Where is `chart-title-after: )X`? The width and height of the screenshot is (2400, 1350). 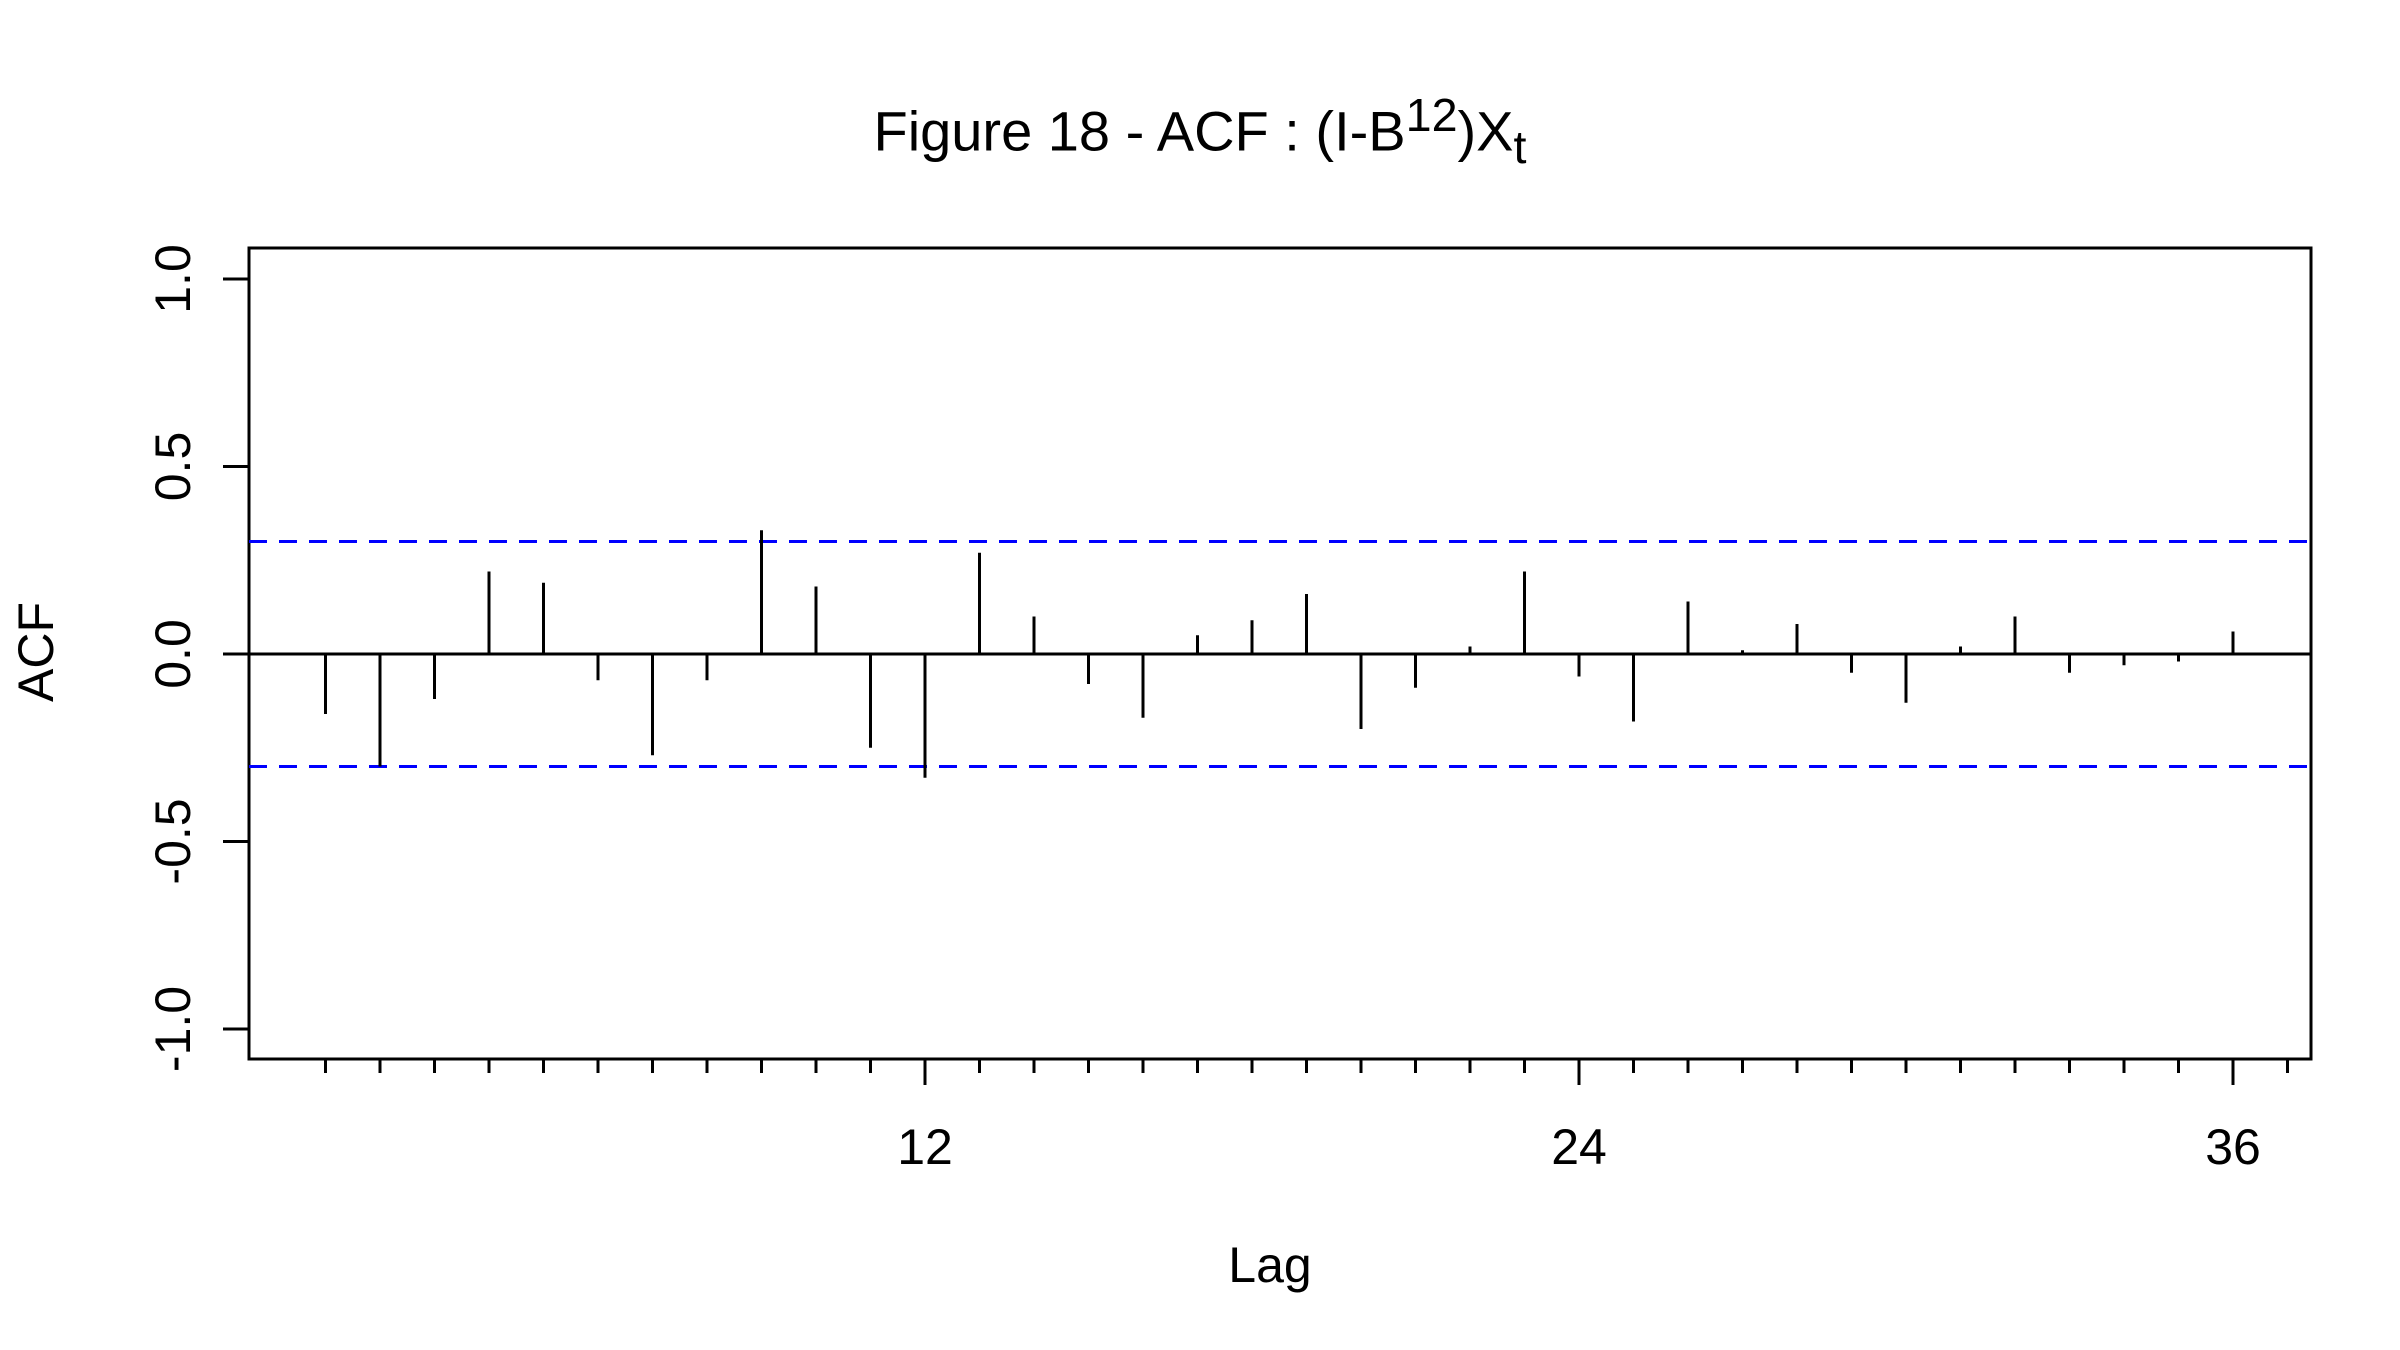 chart-title-after: )X is located at coordinates (1485, 131).